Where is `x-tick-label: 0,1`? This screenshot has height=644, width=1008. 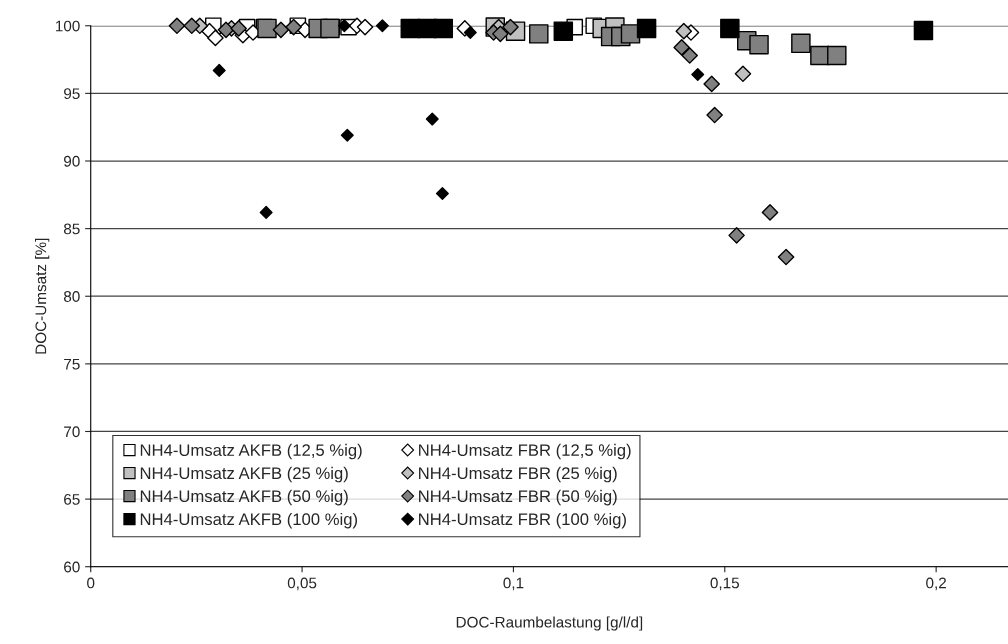
x-tick-label: 0,1 is located at coordinates (513, 584).